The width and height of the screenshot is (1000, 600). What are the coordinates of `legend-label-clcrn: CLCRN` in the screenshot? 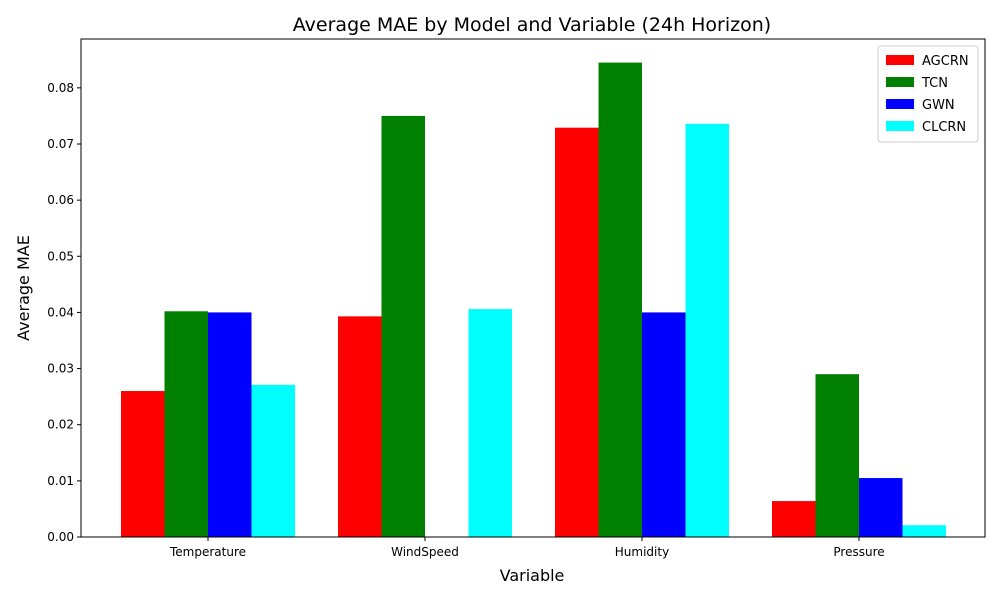 It's located at (944, 127).